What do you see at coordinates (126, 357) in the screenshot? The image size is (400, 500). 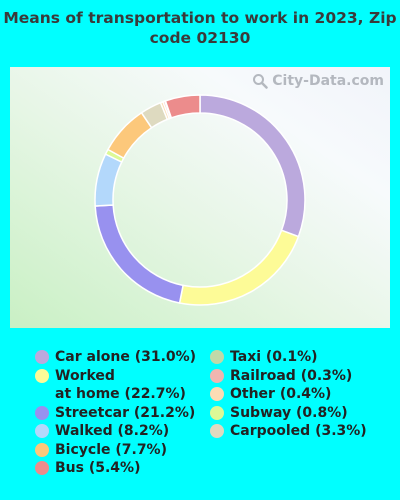 I see `legend-label: Car alone (31.0%)` at bounding box center [126, 357].